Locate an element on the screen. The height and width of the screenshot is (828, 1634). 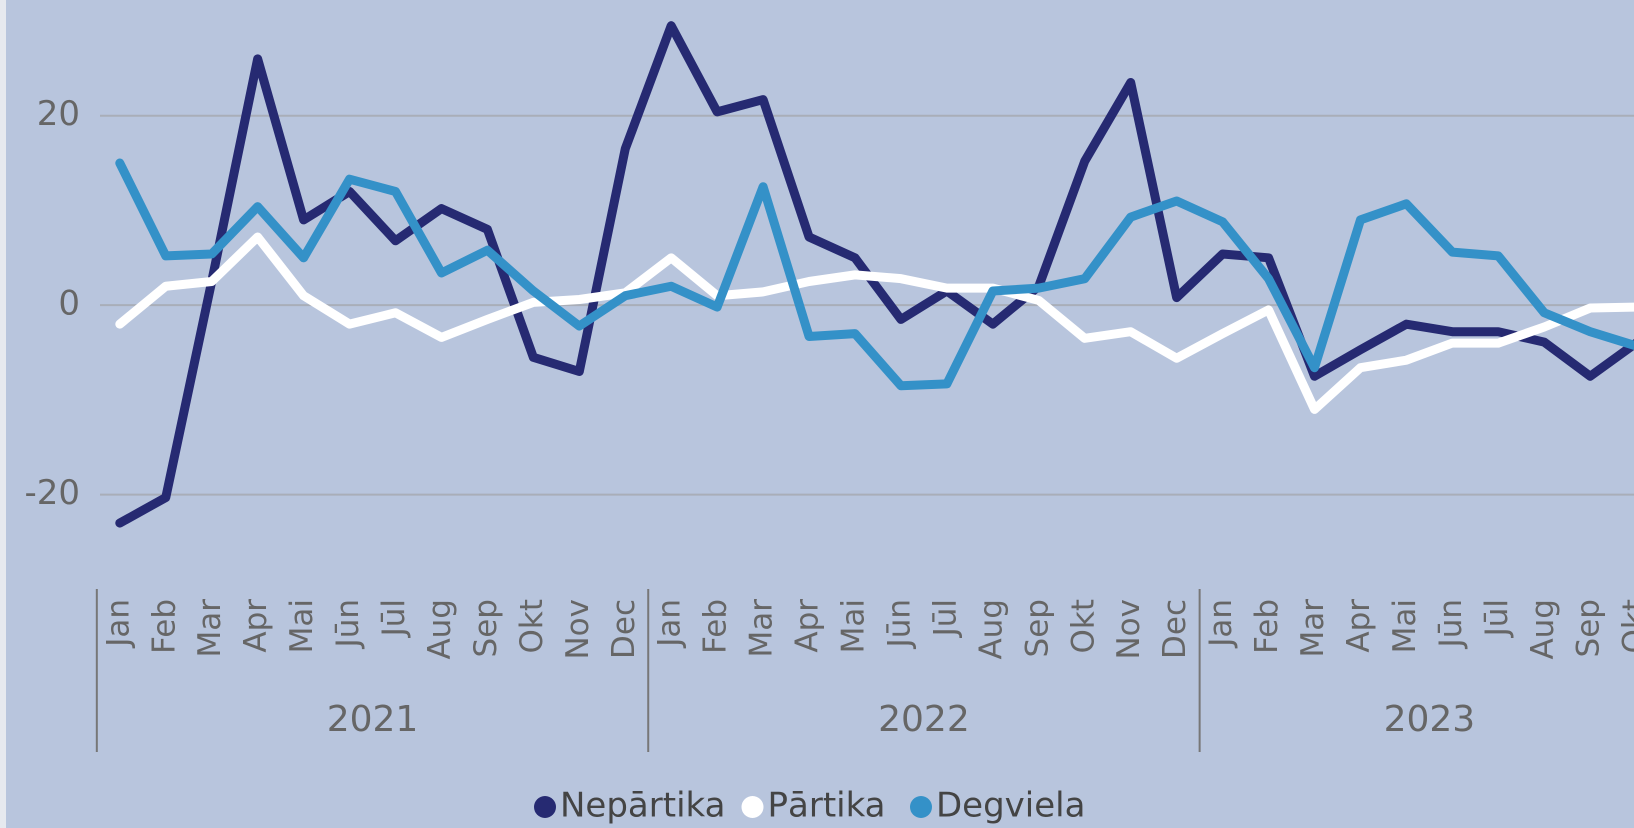
legend: Nepārtika Pārtika Degviela is located at coordinates (809, 806).